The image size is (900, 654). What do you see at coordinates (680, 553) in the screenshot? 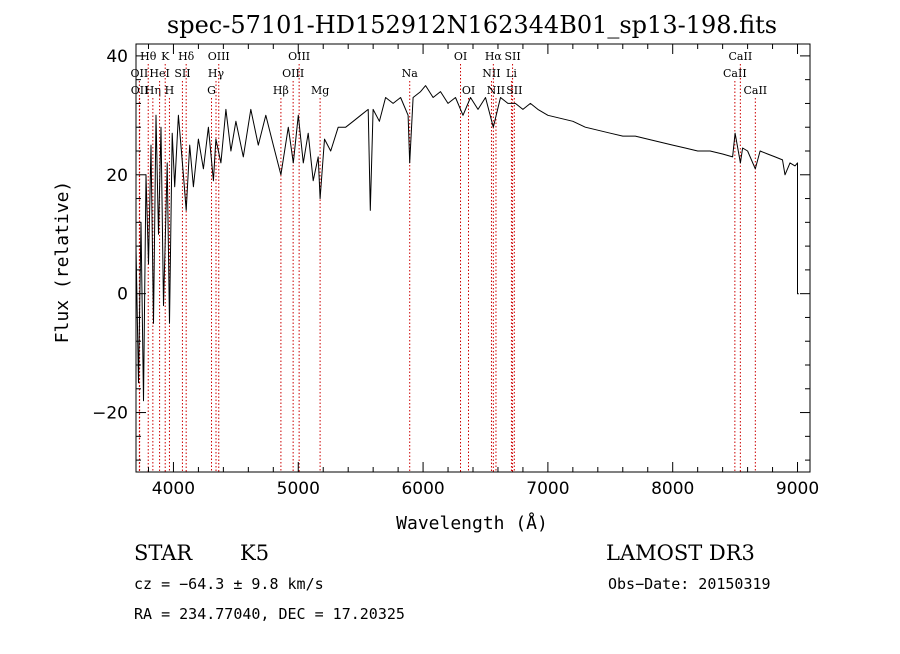
I see `survey-name: LAMOST DR3` at bounding box center [680, 553].